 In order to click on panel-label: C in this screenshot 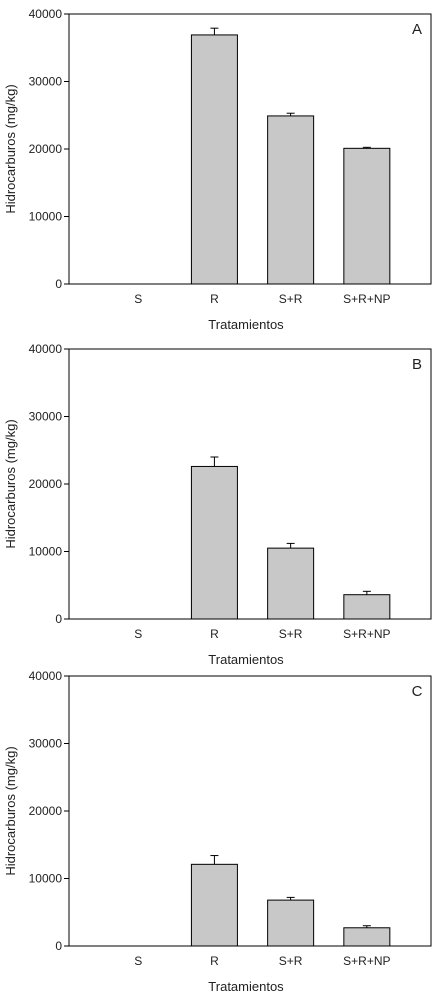, I will do `click(417, 691)`.